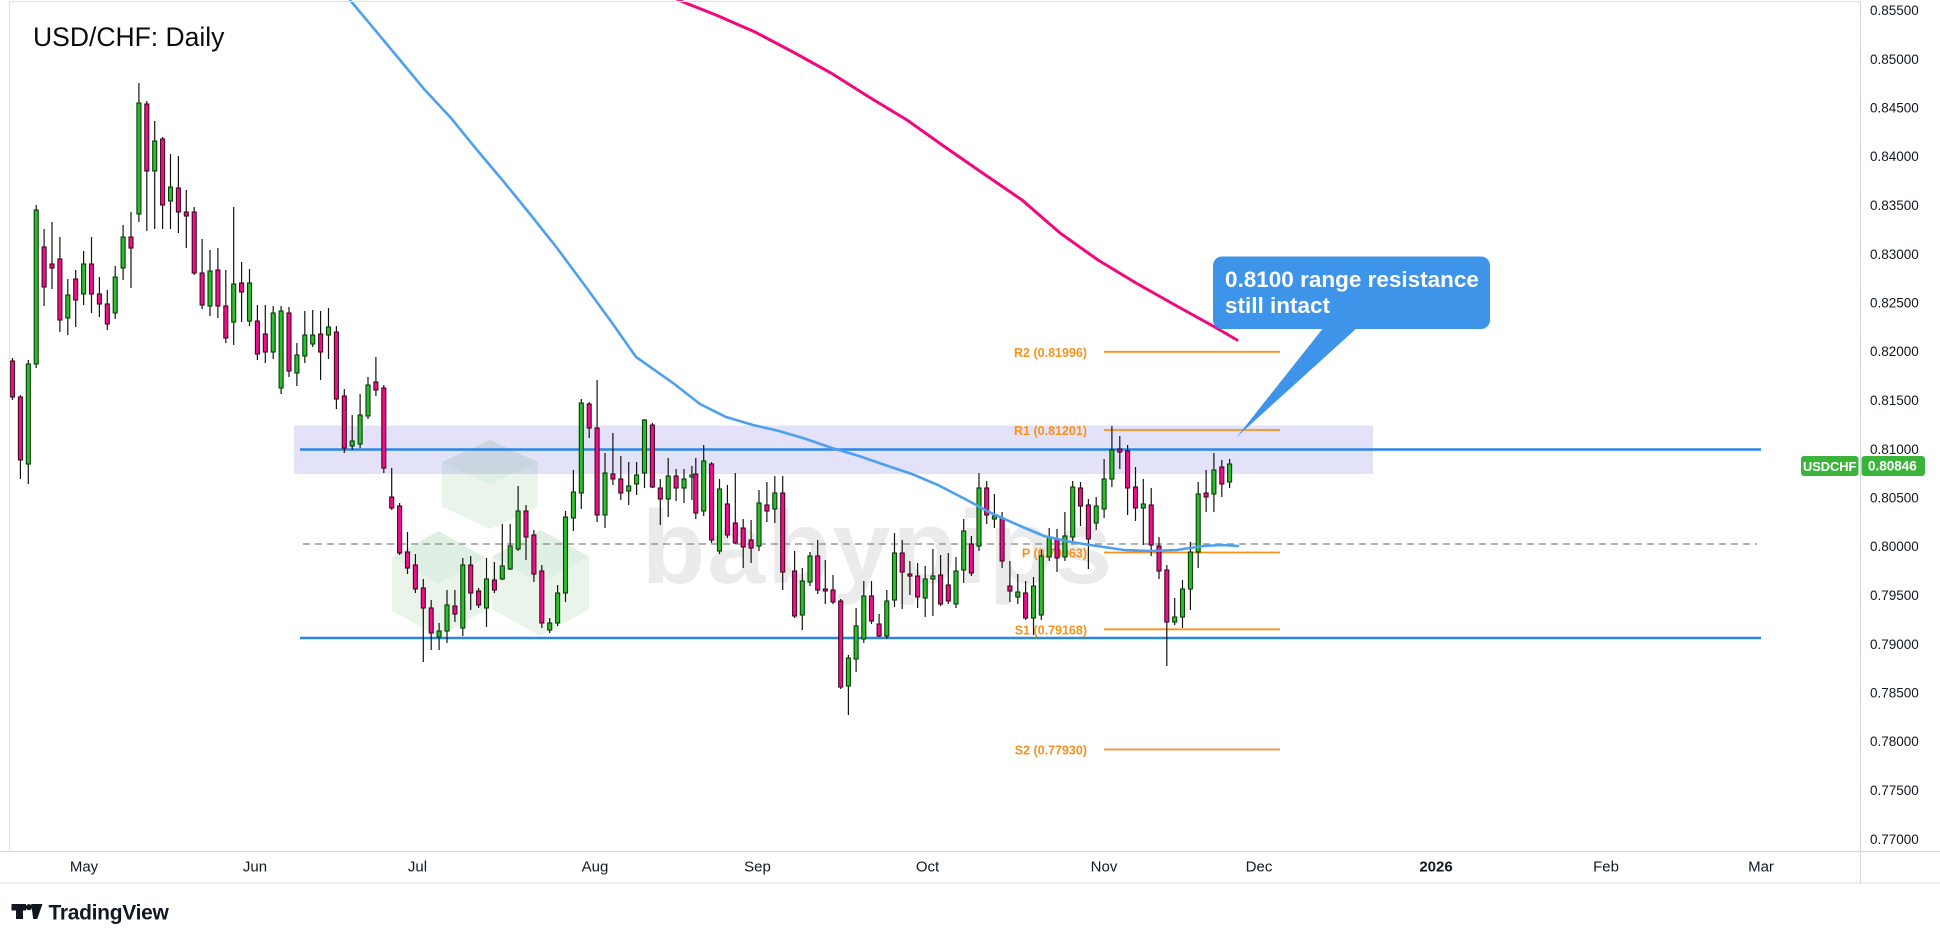 This screenshot has height=948, width=1940. What do you see at coordinates (1761, 867) in the screenshot?
I see `svg-text: Mar` at bounding box center [1761, 867].